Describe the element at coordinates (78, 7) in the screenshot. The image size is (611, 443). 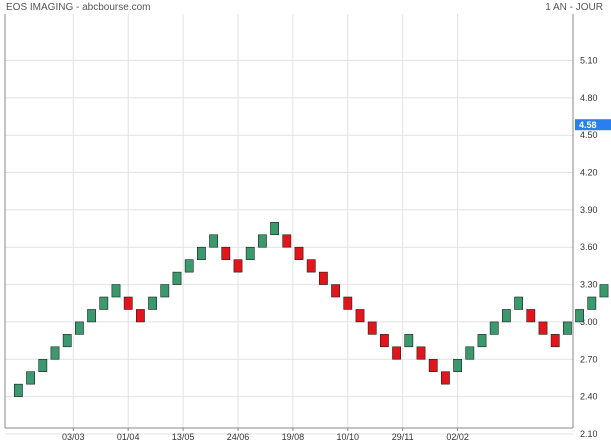
I see `chart-title: EOS IMAGING - abcbourse.com` at that location.